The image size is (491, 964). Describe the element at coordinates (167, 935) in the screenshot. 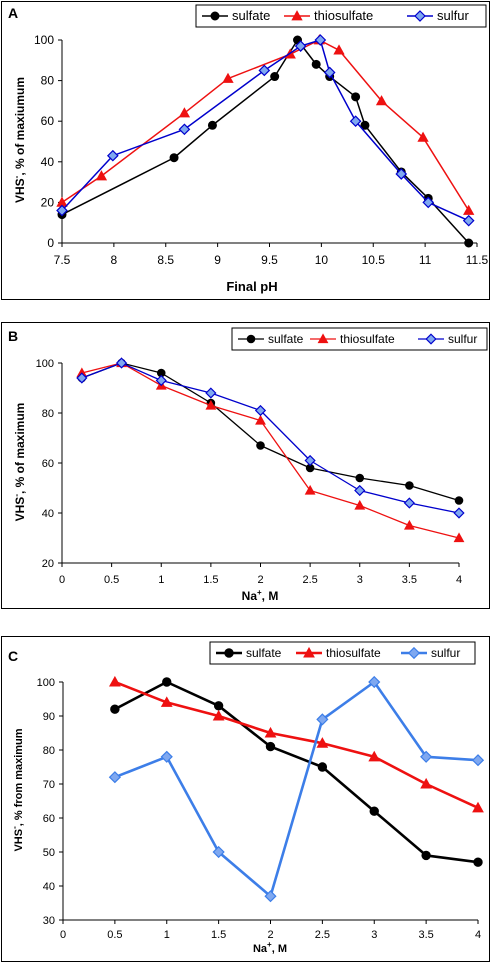

I see `x-tick-label: 1` at that location.